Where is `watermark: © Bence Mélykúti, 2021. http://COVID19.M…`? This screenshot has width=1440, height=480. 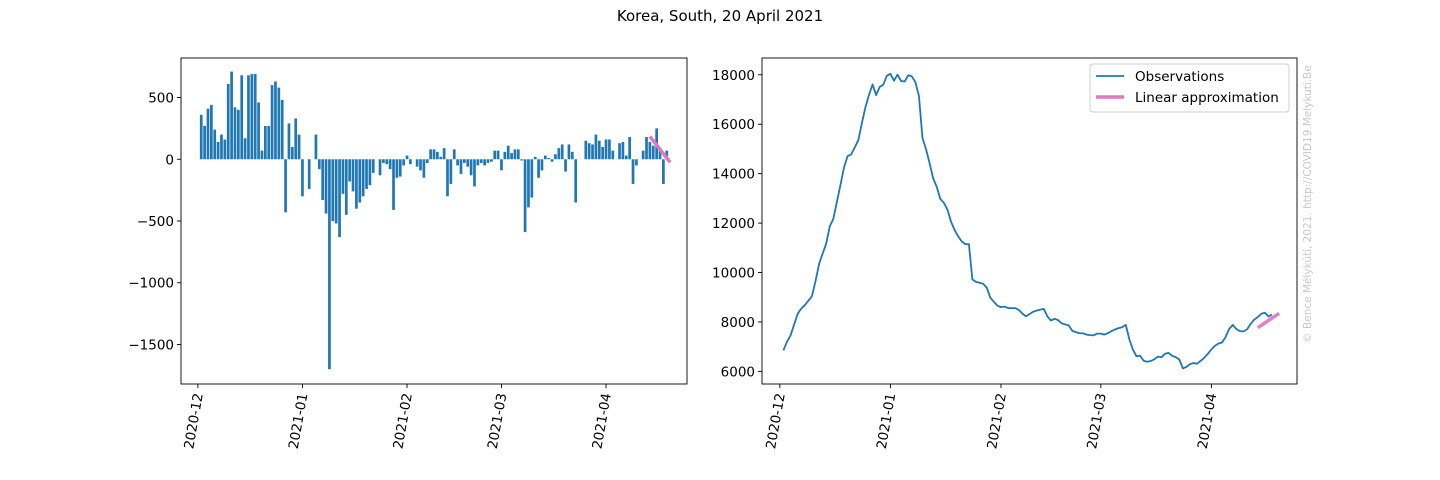
watermark: © Bence Mélykúti, 2021. http://COVID19.M… is located at coordinates (1308, 204).